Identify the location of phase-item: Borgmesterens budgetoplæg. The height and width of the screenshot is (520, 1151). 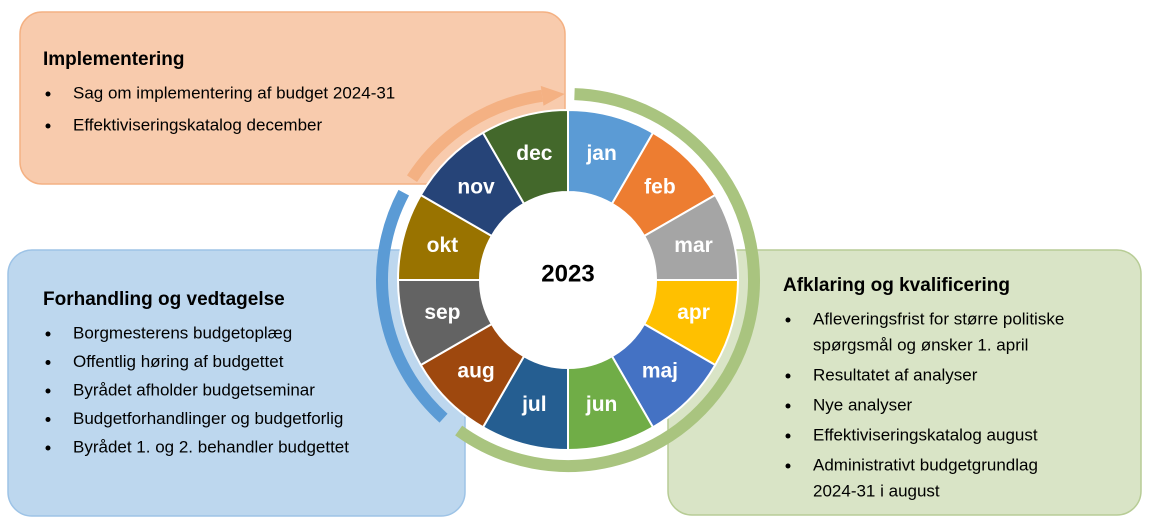
(182, 332).